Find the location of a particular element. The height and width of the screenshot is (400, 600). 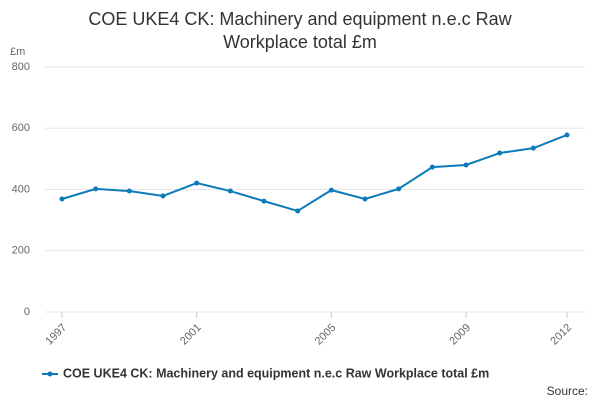

y-tick-label: 600 is located at coordinates (21, 128).